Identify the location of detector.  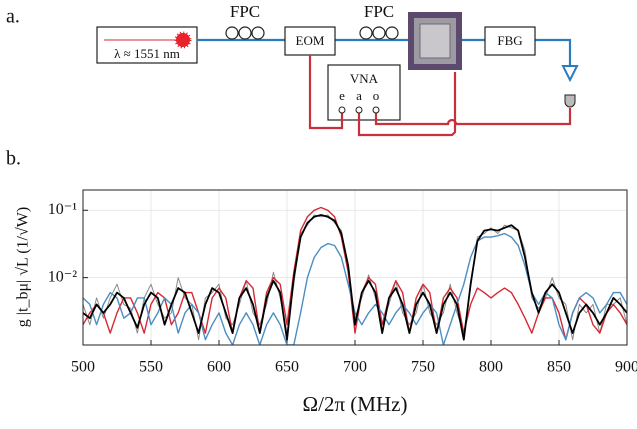
(570, 101).